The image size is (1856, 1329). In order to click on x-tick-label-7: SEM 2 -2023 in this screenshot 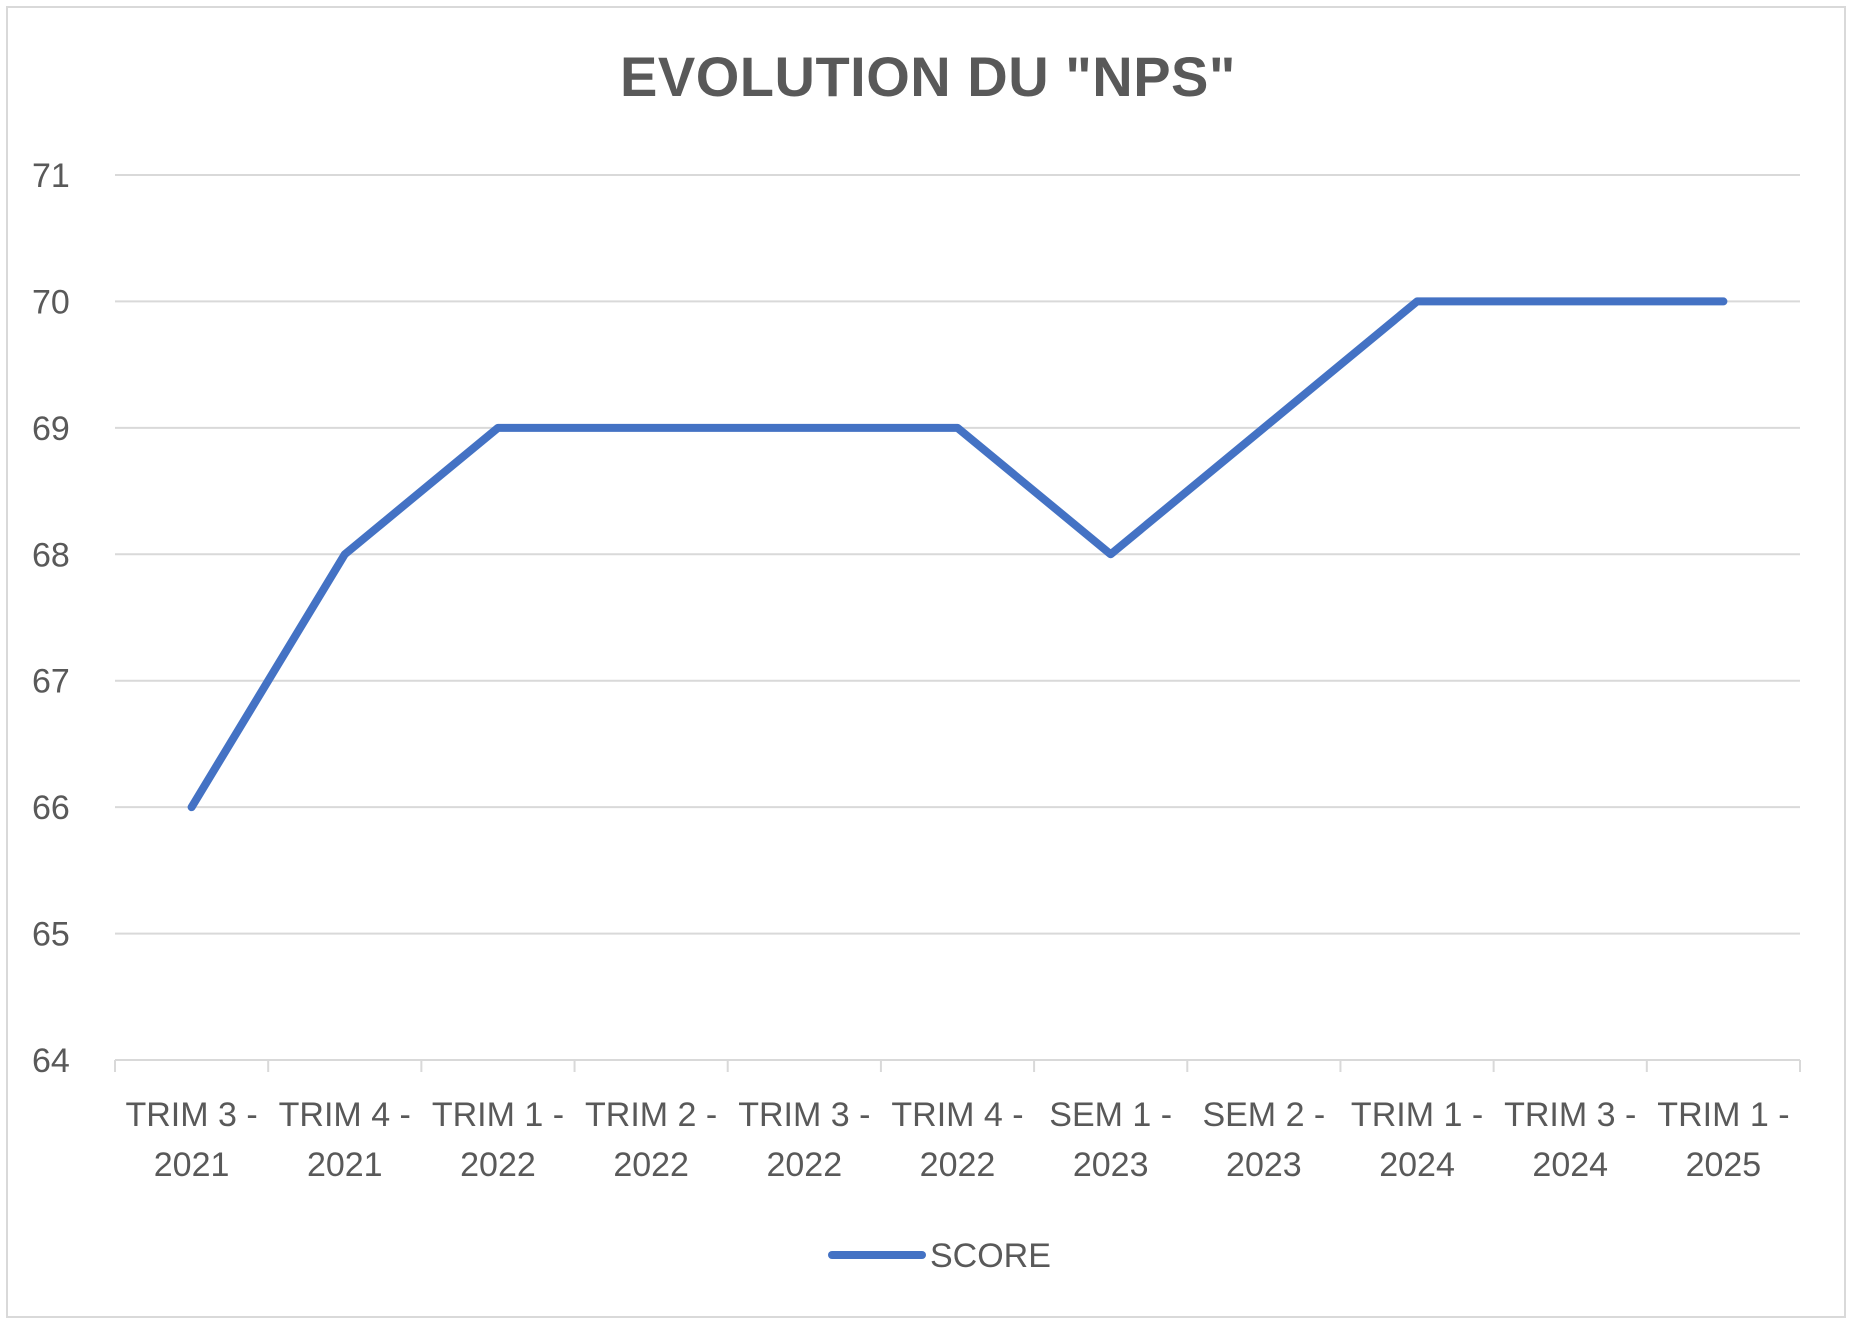, I will do `click(1263, 1140)`.